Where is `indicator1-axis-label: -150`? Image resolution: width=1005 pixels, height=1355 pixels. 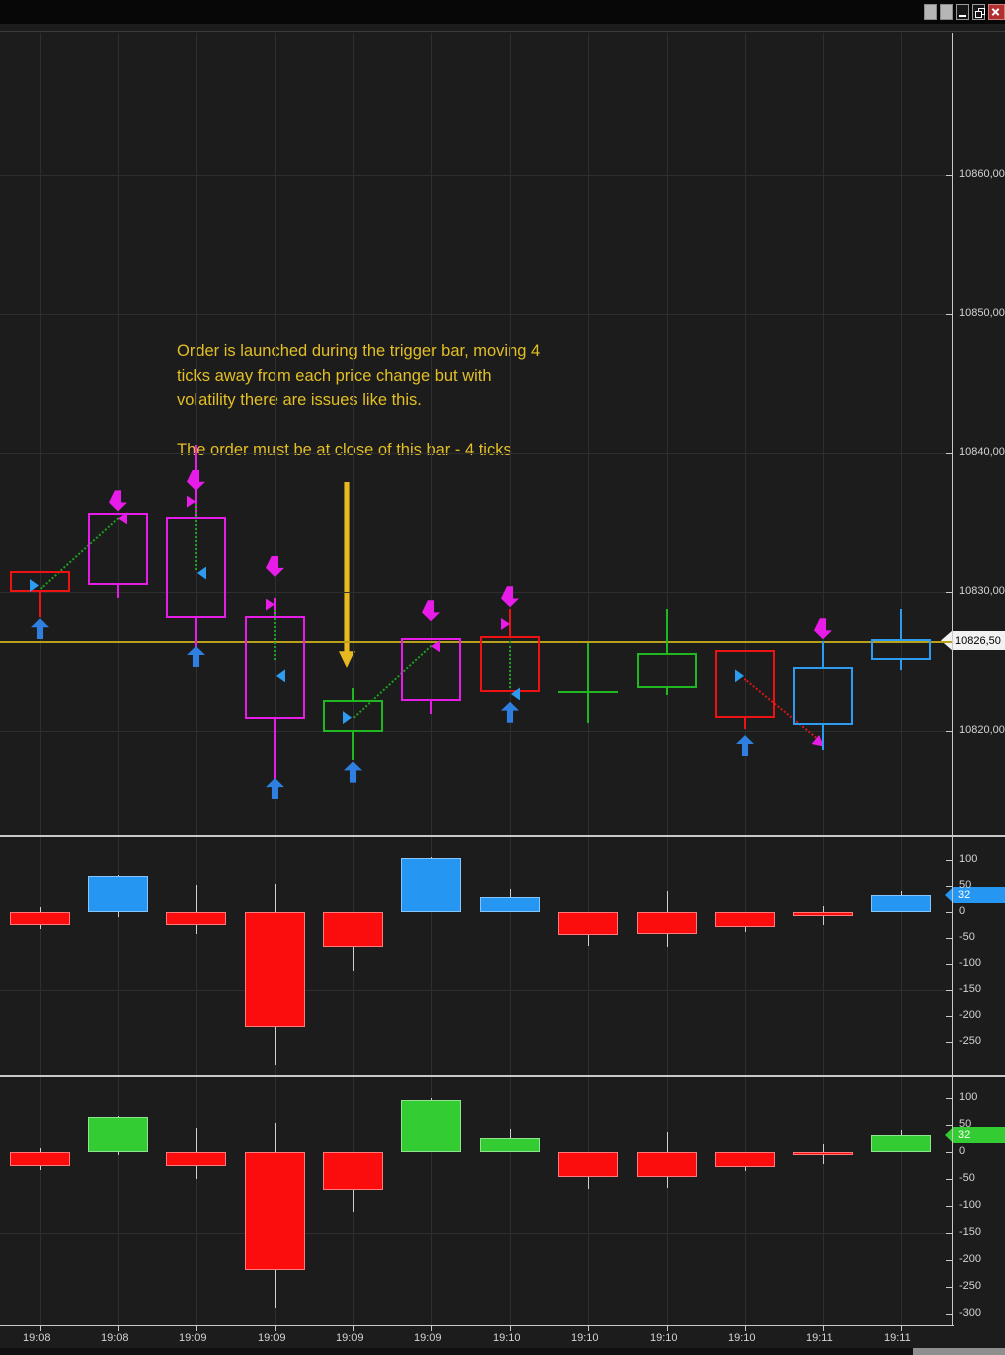 indicator1-axis-label: -150 is located at coordinates (970, 989).